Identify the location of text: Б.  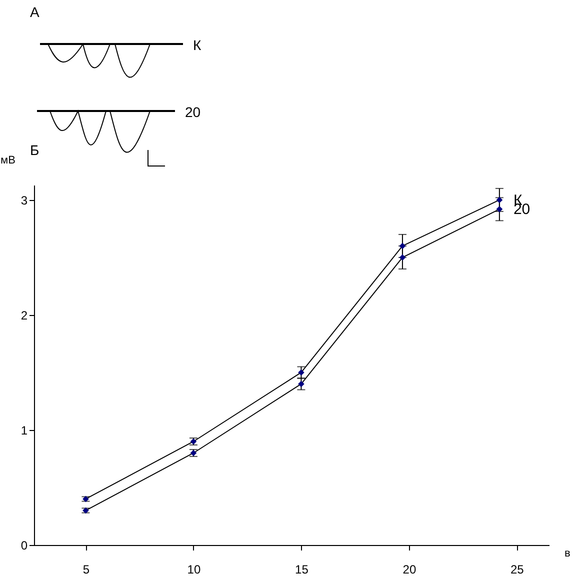
(35, 150).